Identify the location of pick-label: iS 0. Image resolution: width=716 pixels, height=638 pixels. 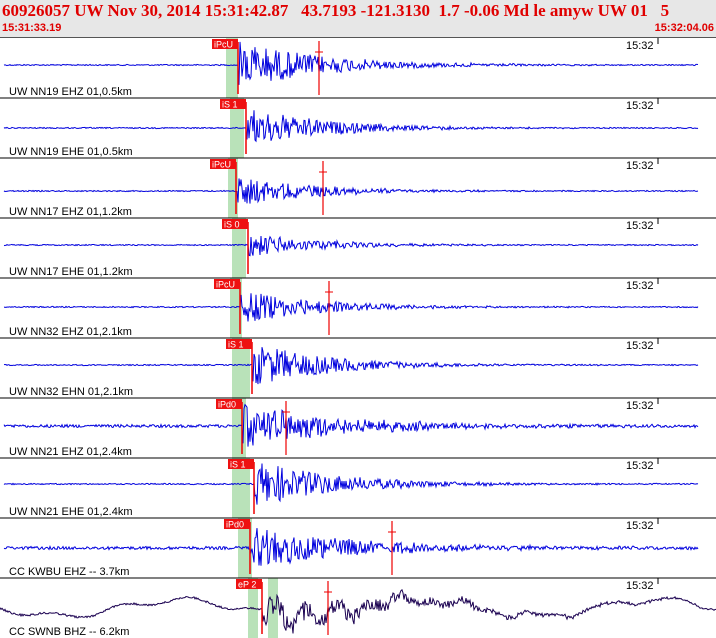
(232, 225).